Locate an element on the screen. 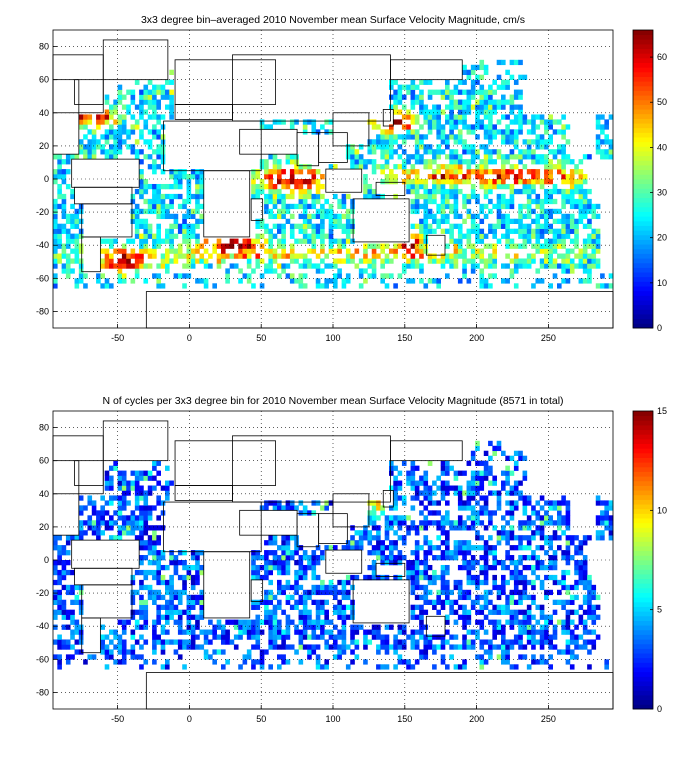 The image size is (696, 760). colorbar-frame is located at coordinates (643, 179).